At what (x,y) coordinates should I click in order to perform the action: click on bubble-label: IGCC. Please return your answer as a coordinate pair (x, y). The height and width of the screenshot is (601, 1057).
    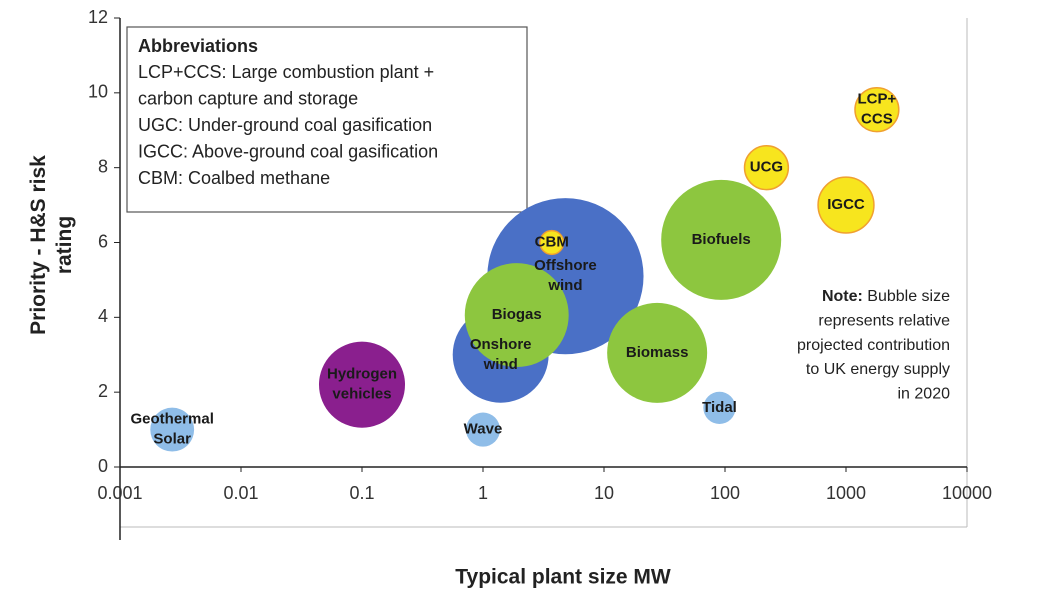
    Looking at the image, I should click on (846, 204).